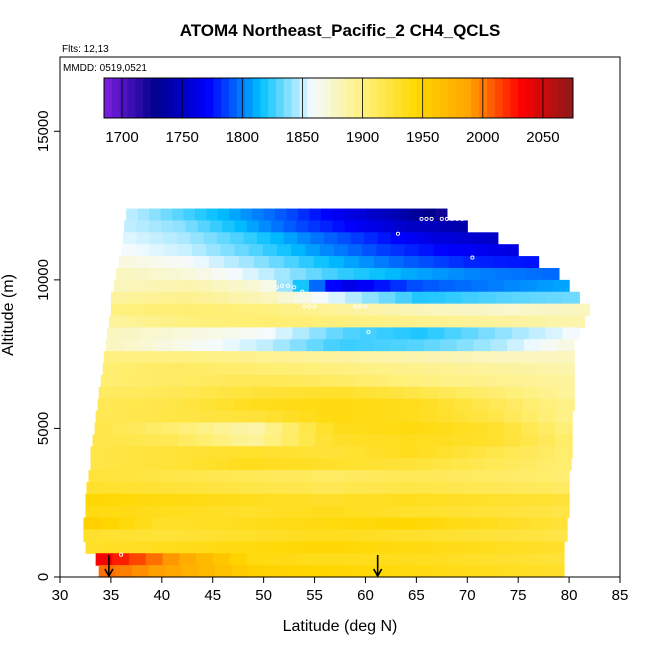 This screenshot has height=655, width=650. What do you see at coordinates (243, 566) in the screenshot?
I see `profile-arrows` at bounding box center [243, 566].